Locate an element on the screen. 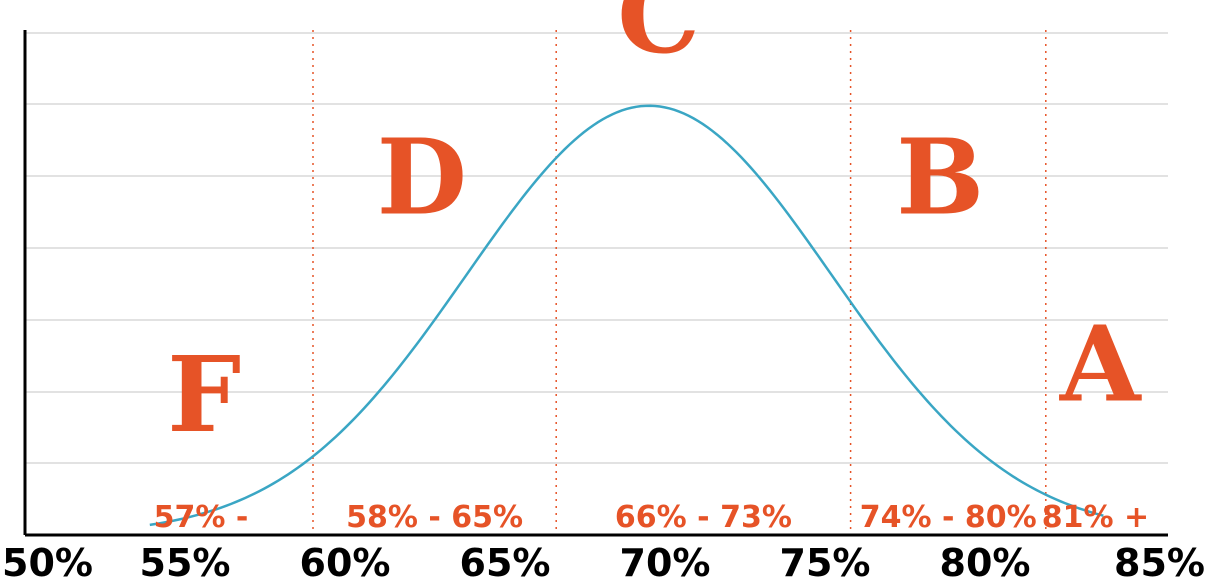 This screenshot has width=1208, height=583. range-label-f: 57% - is located at coordinates (201, 517).